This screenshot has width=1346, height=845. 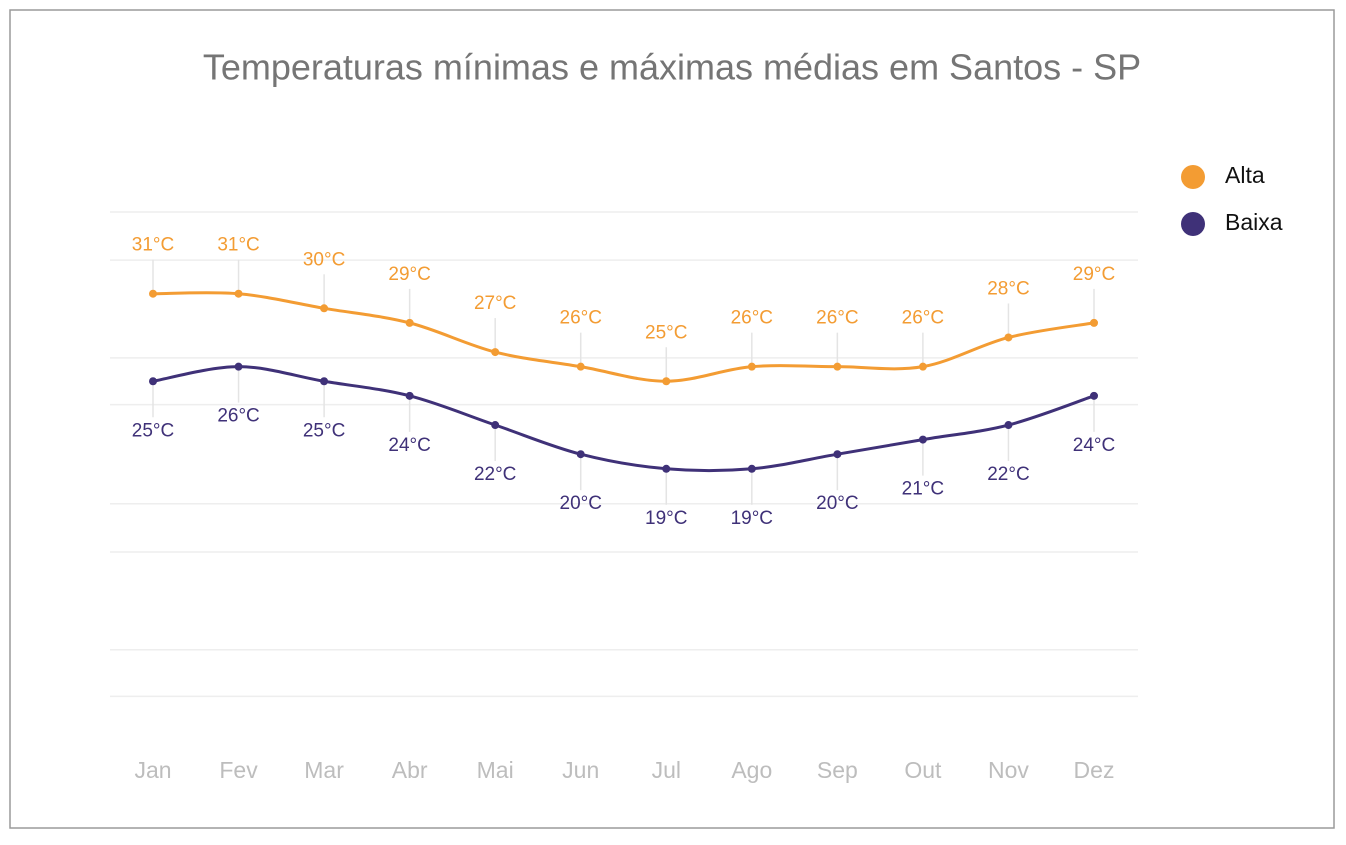 I want to click on x-tick-label: Jun, so click(x=580, y=770).